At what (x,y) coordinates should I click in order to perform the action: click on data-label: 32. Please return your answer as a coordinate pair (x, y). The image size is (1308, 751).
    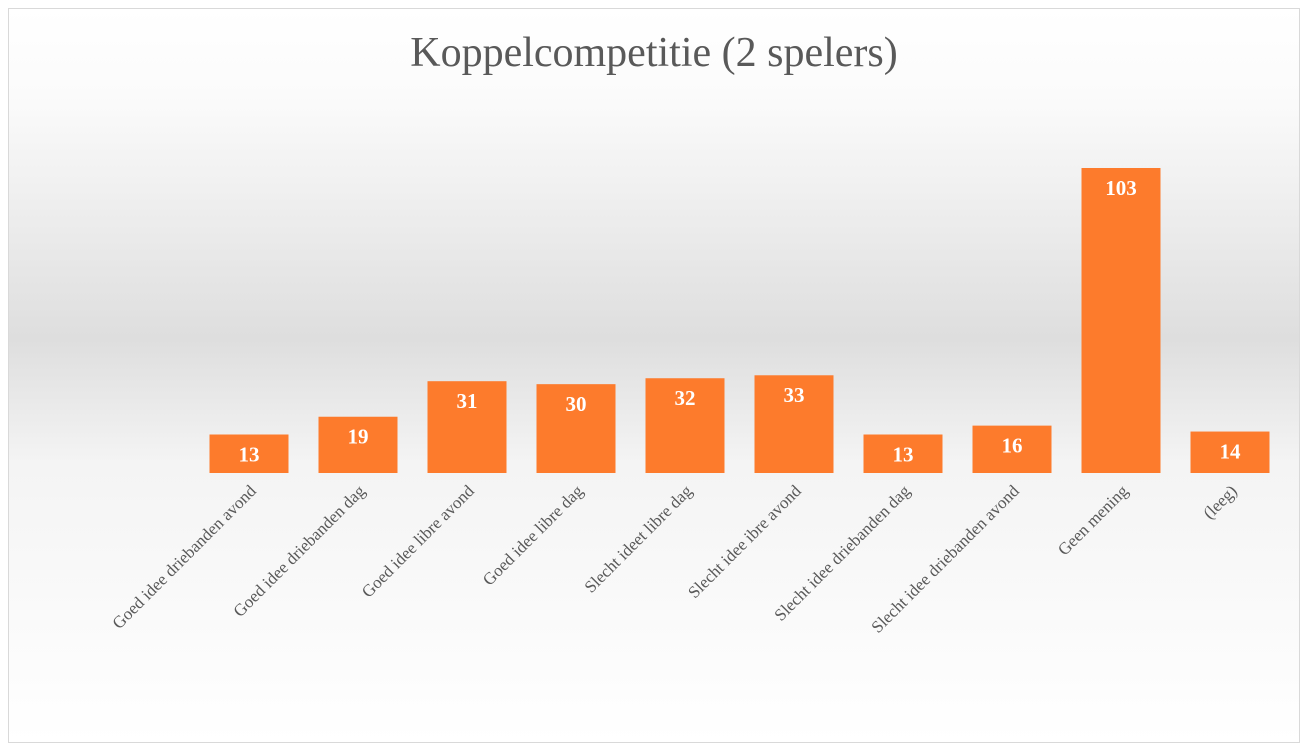
    Looking at the image, I should click on (685, 398).